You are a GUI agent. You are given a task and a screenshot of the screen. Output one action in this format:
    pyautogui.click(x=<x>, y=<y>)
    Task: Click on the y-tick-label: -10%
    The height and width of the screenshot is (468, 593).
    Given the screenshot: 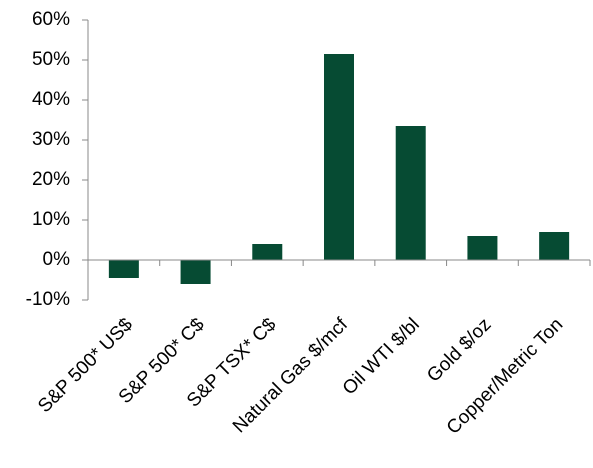 What is the action you would take?
    pyautogui.click(x=48, y=299)
    